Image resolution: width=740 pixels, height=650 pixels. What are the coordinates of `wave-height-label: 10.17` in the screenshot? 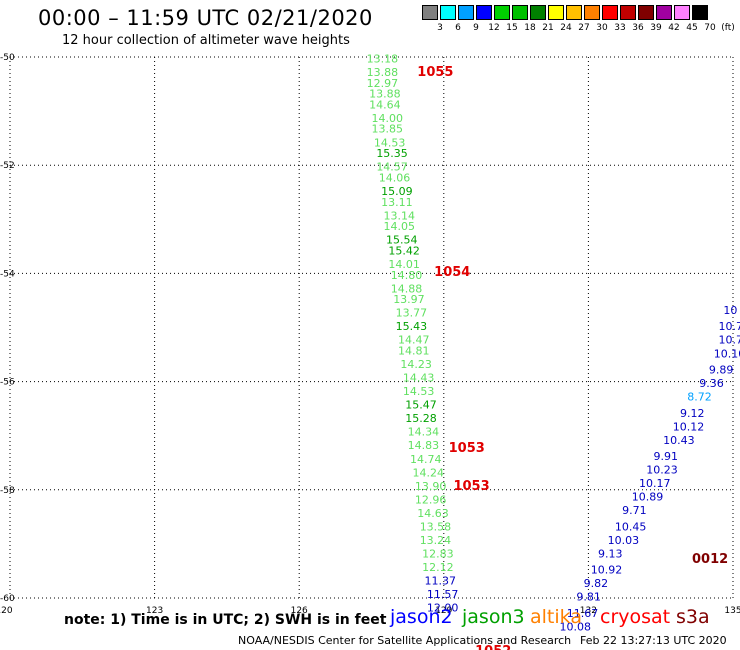 It's located at (655, 483).